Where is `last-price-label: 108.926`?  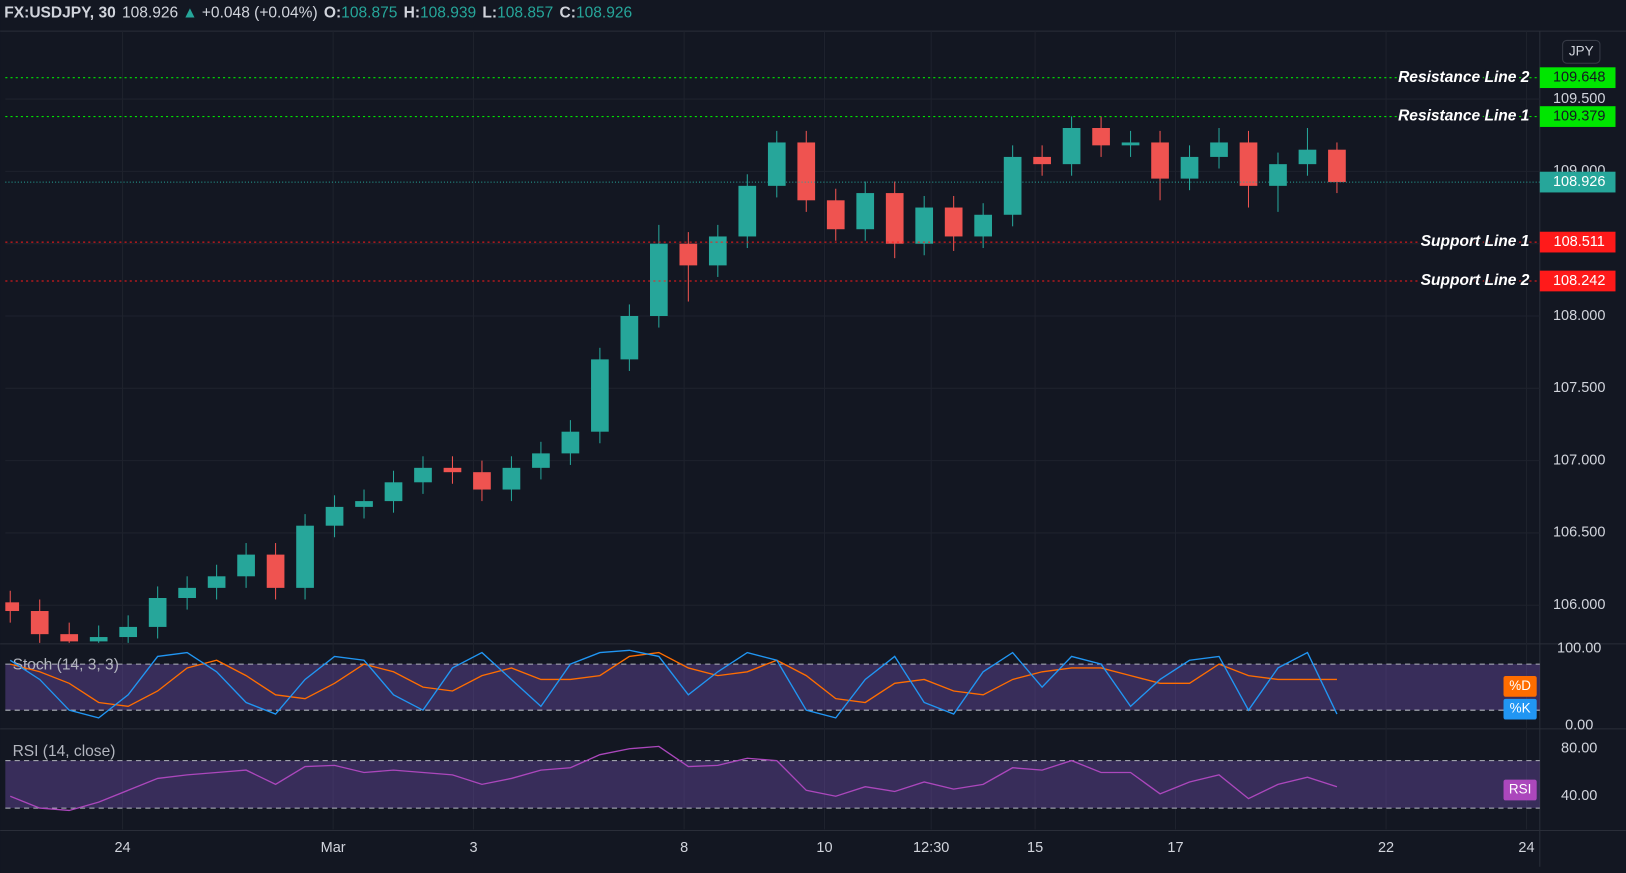 last-price-label: 108.926 is located at coordinates (1579, 182).